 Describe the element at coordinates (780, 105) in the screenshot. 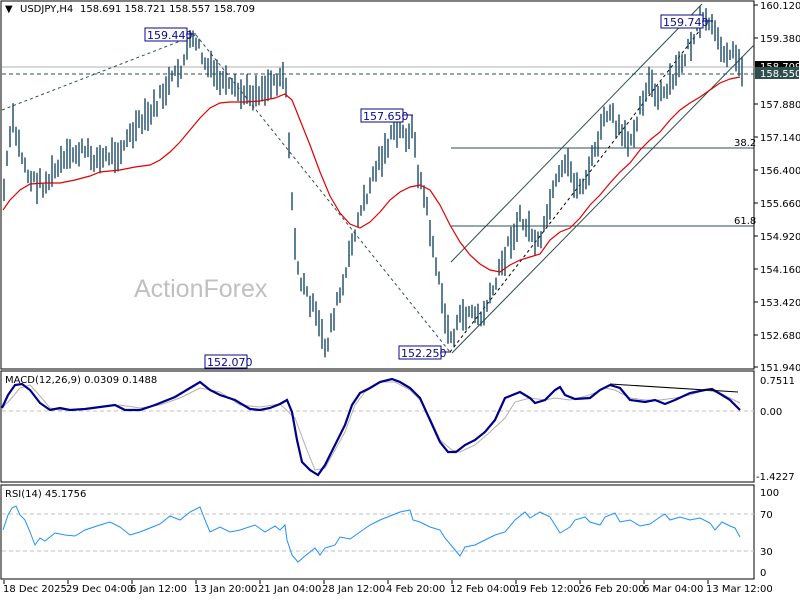

I see `svg-text: 157.880` at that location.